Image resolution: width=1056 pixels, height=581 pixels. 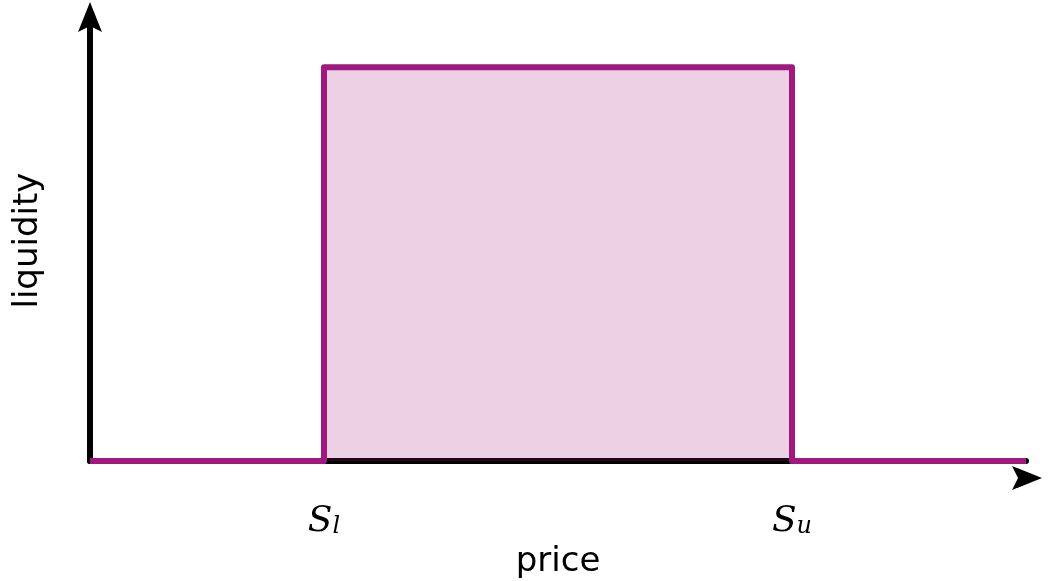 I want to click on x-tick-label: Sl, so click(x=324, y=518).